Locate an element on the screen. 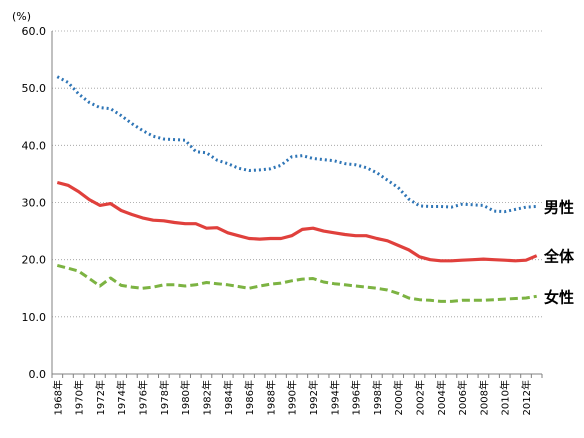  x-tick-label: 1986年 is located at coordinates (249, 397).